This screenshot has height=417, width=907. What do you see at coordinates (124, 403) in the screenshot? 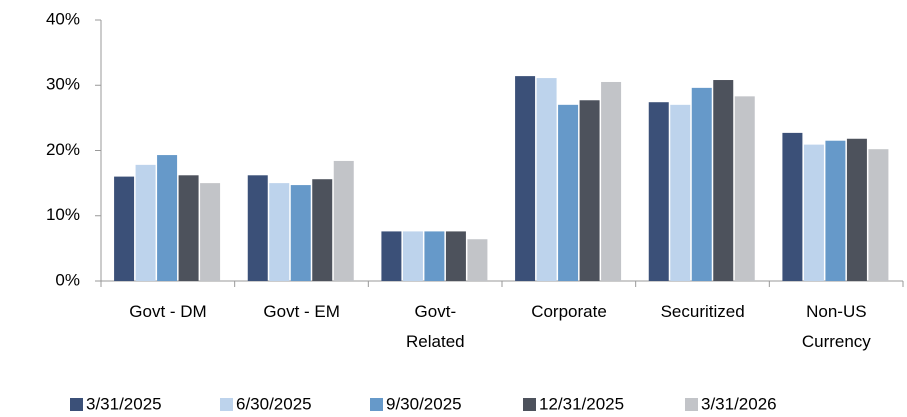
I see `legend-label: 3/31/2025` at bounding box center [124, 403].